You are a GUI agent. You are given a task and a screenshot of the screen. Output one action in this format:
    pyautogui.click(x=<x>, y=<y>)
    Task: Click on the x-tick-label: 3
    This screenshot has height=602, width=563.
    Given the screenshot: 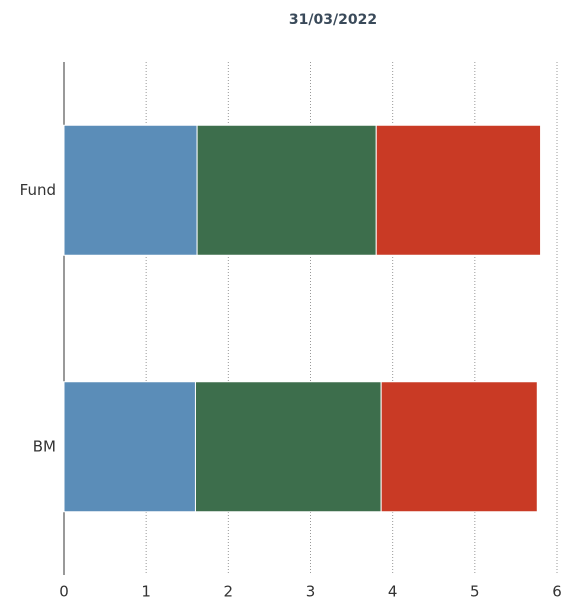 What is the action you would take?
    pyautogui.click(x=311, y=592)
    